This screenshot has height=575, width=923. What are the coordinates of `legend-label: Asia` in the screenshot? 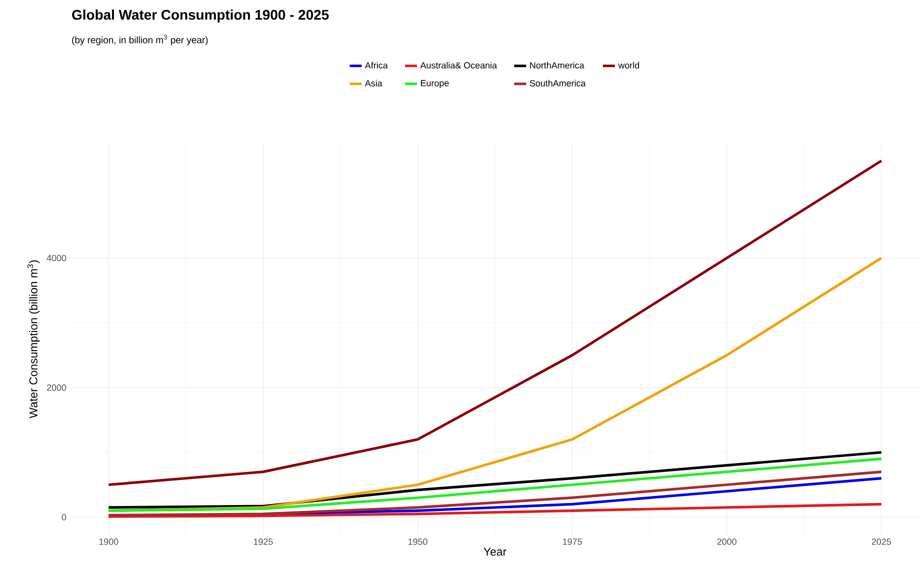 It's located at (373, 83).